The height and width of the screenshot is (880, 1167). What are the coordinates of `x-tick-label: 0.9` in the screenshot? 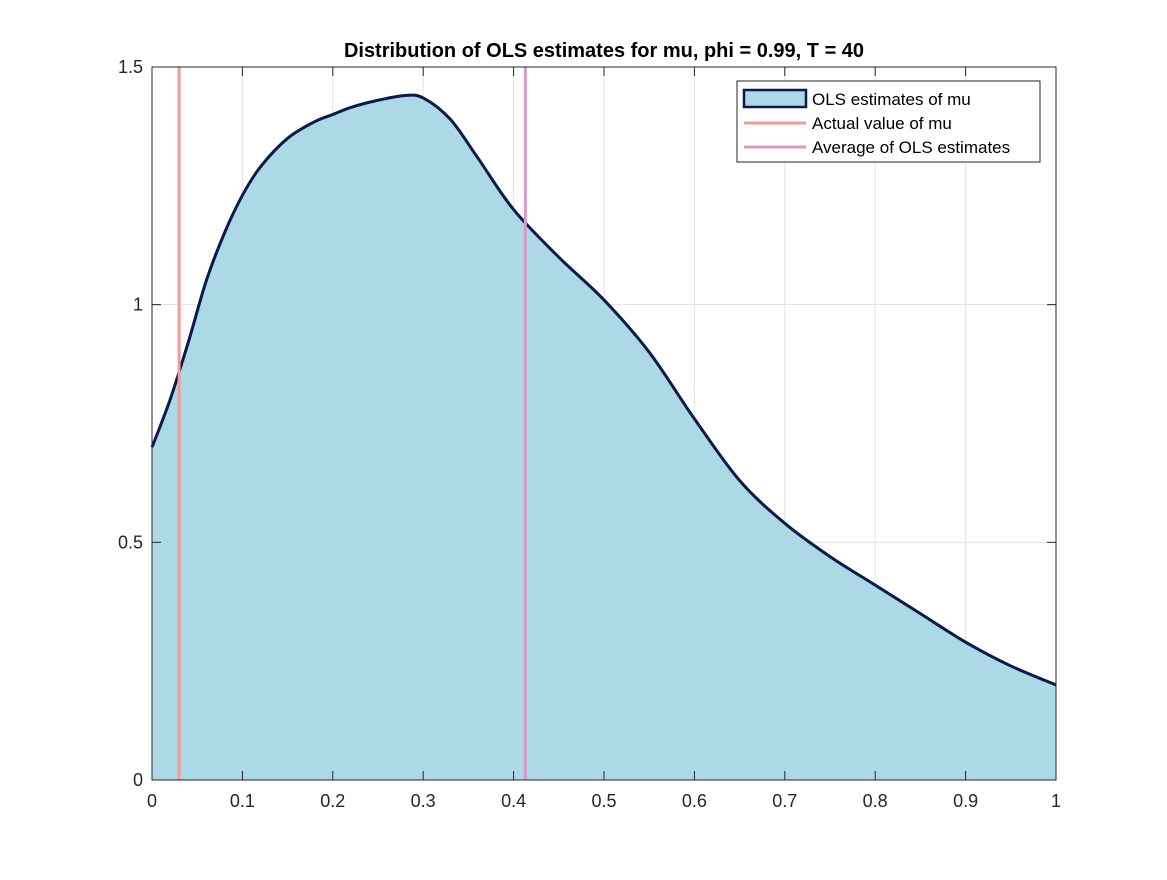 It's located at (965, 801).